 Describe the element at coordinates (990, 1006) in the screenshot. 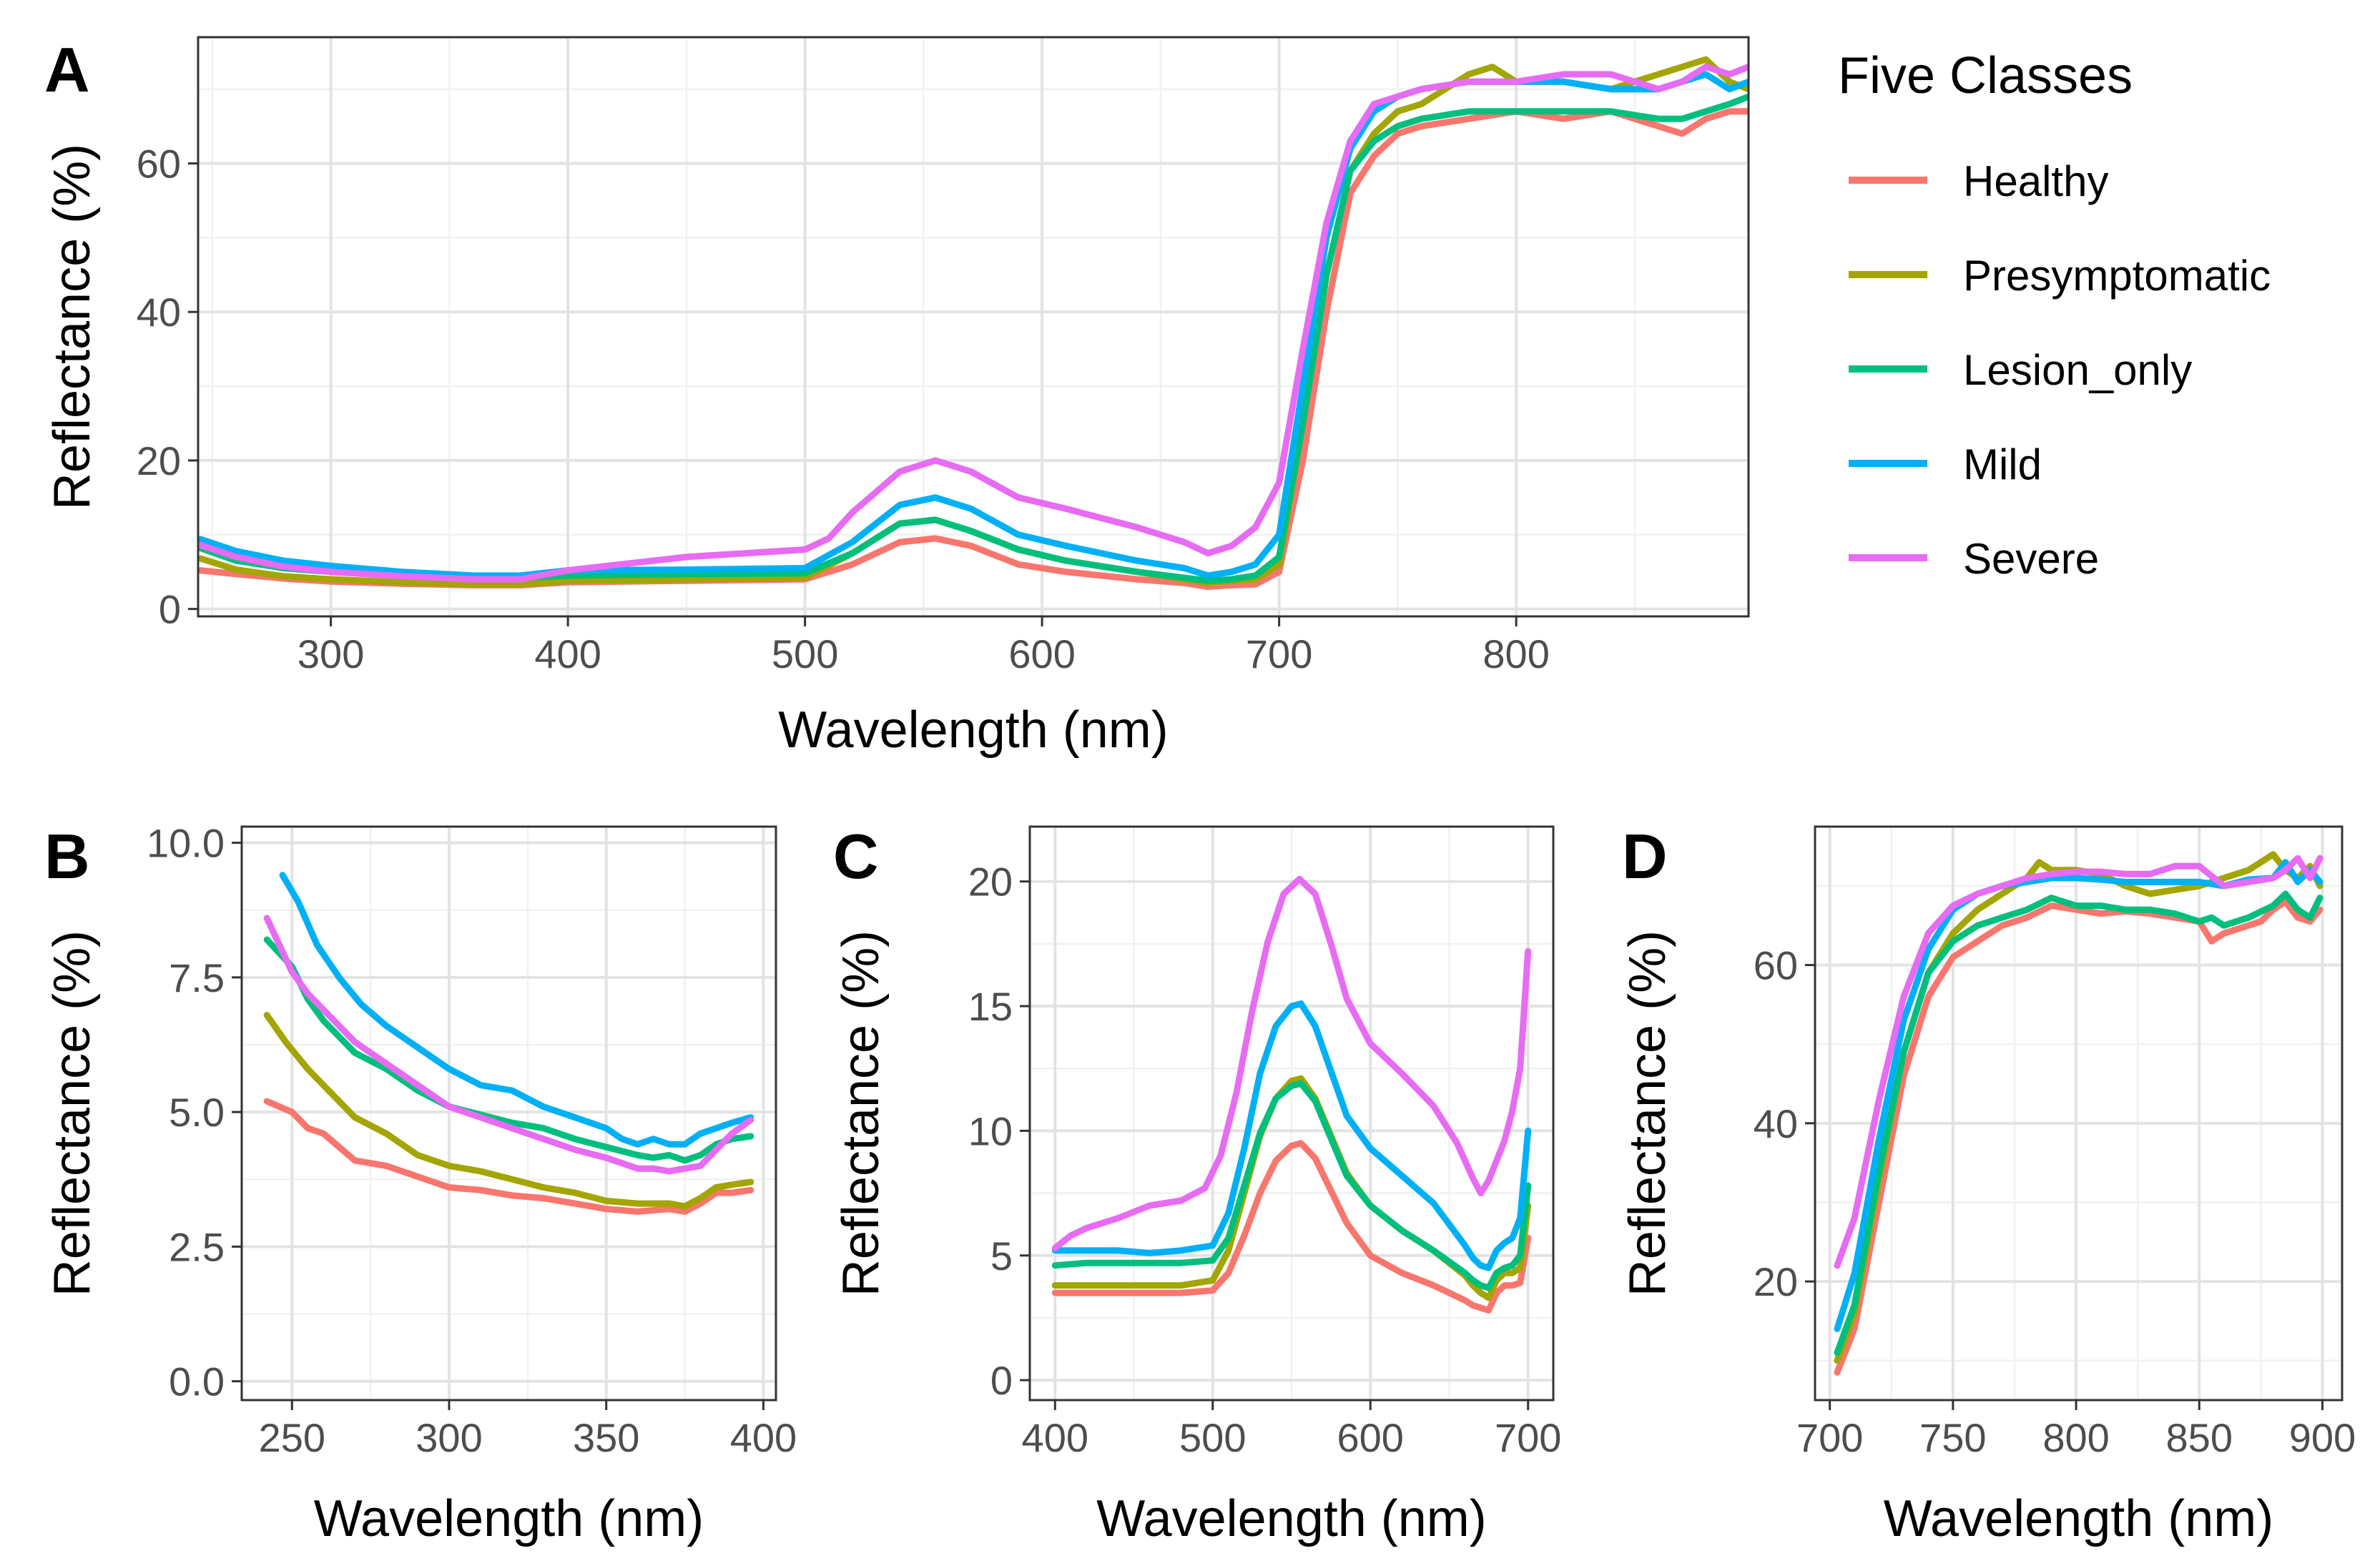

I see `y-tick-label: 15` at that location.